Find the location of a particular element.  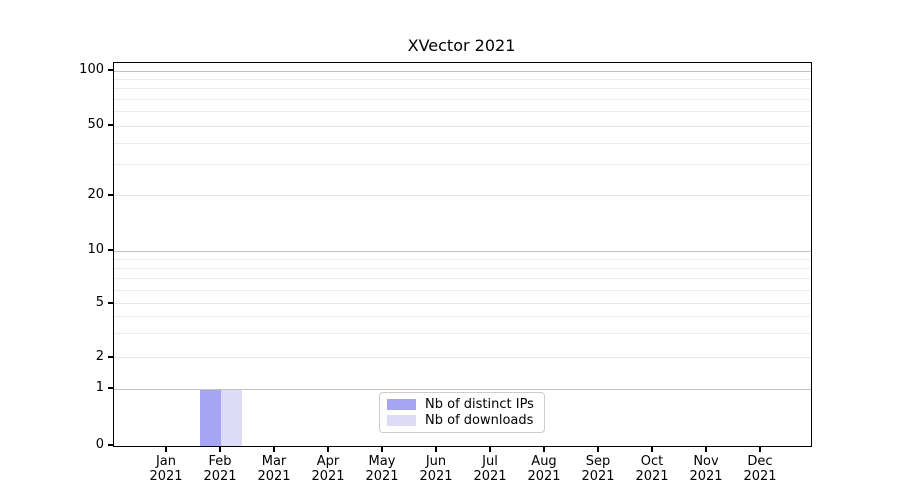

legend: Nb of distinct IPs Nb of downloads is located at coordinates (462, 412).